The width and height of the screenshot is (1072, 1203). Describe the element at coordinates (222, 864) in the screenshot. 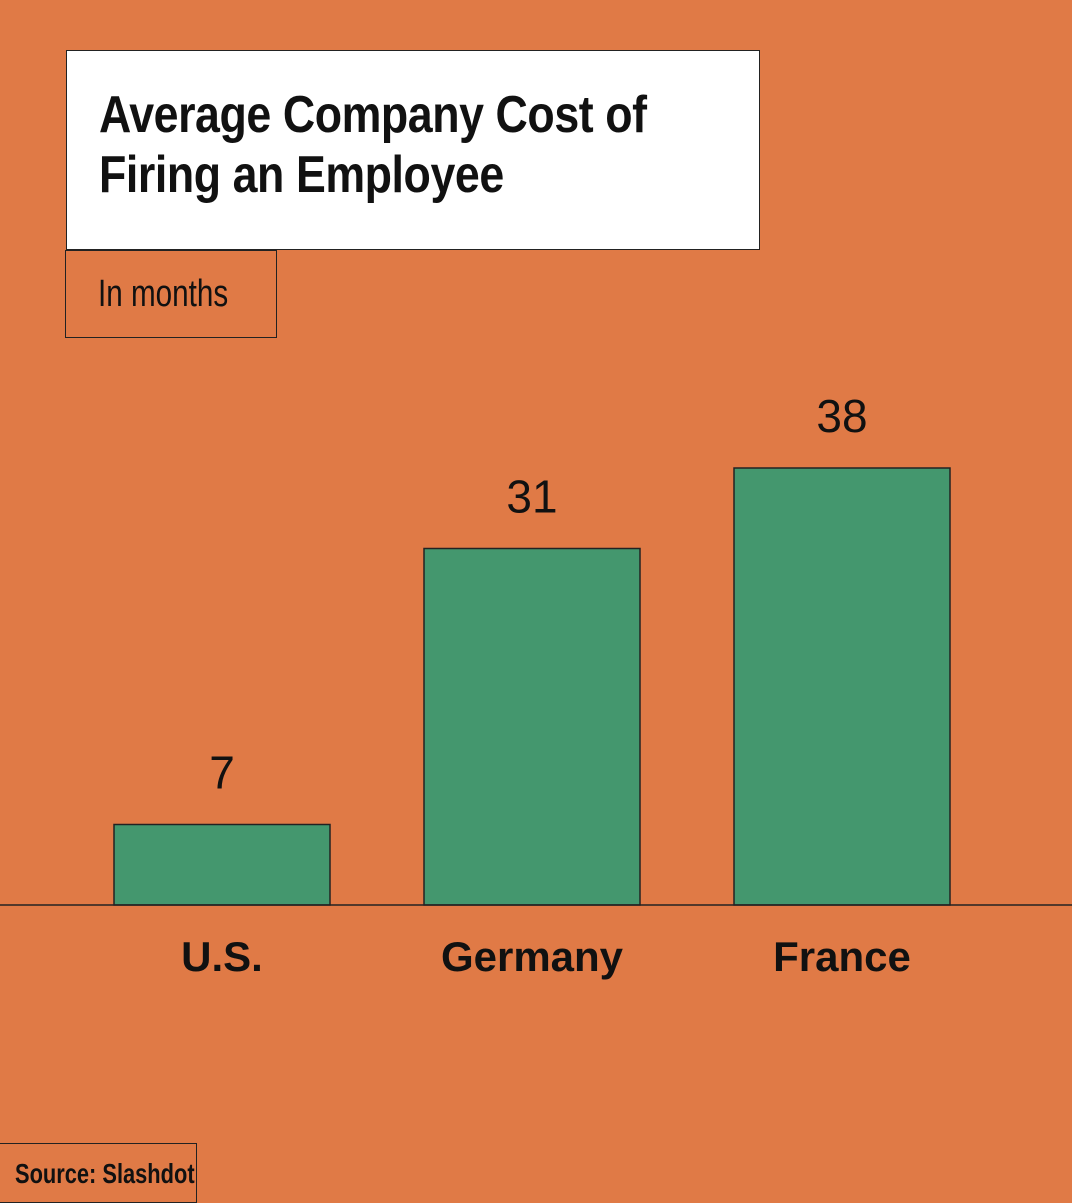

I see `bar-u-s-` at that location.